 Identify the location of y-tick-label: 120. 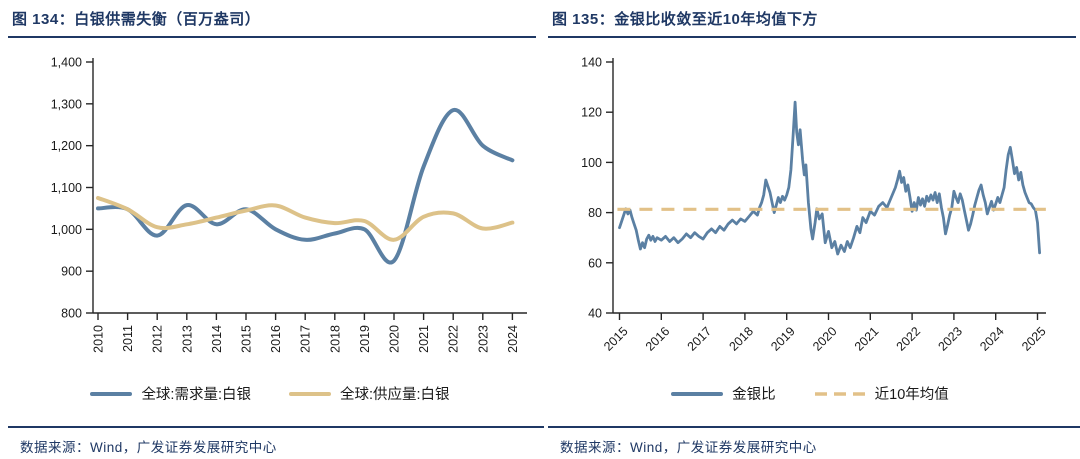
(591, 113).